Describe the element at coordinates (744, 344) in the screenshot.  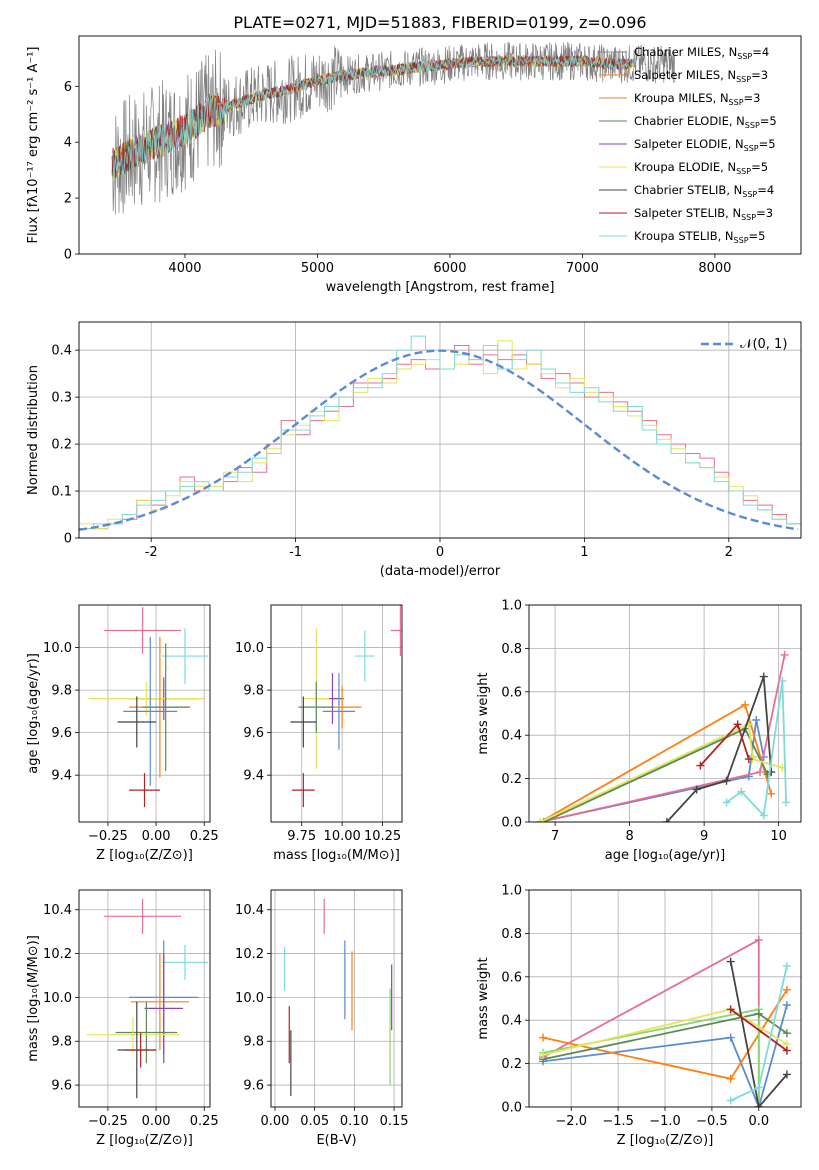
I see `residual-legend: 𝒩(0, 1)` at that location.